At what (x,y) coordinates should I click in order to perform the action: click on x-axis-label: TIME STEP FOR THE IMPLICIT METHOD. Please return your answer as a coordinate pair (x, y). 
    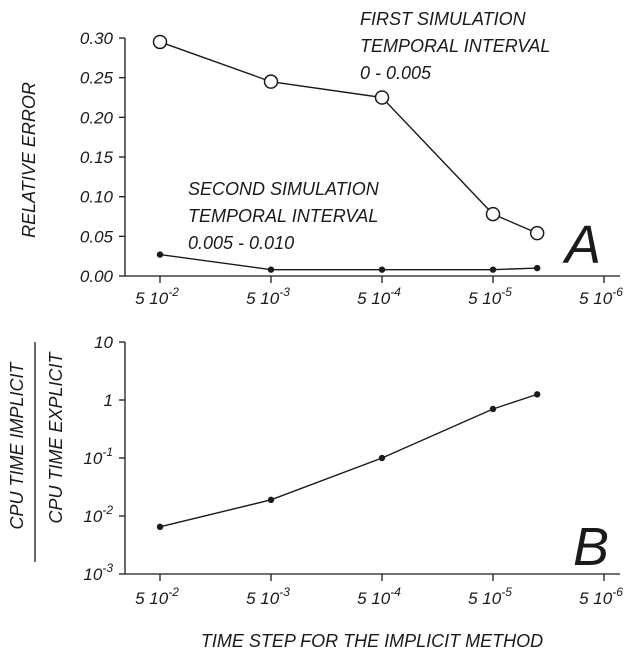
    Looking at the image, I should click on (372, 641).